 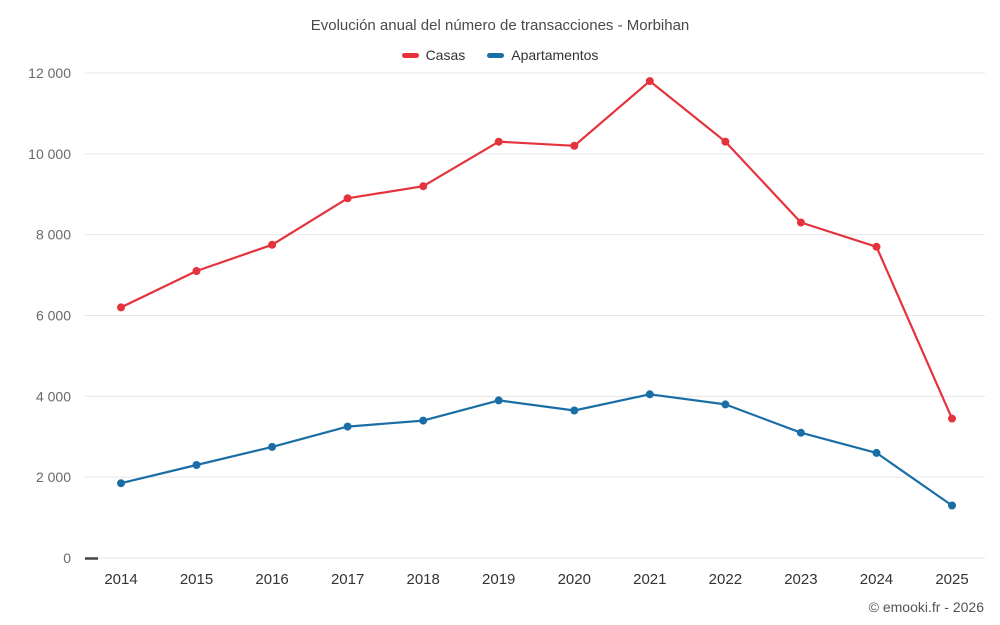 I want to click on x-axis-tick-label: 2016, so click(x=271, y=579).